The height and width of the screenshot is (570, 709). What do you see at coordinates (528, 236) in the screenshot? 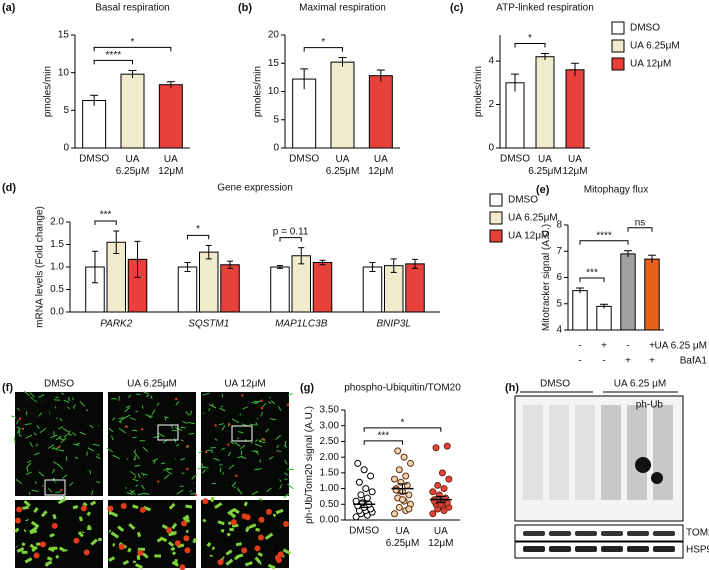
I see `legend-label: UA 12μM` at bounding box center [528, 236].